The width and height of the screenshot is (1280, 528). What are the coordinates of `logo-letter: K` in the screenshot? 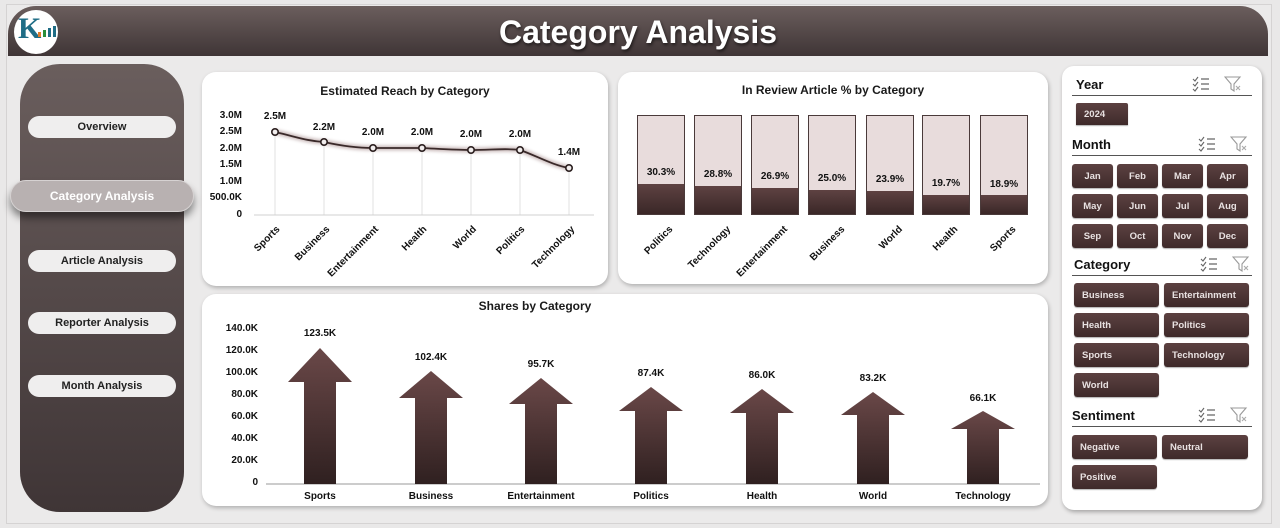 It's located at (30, 28).